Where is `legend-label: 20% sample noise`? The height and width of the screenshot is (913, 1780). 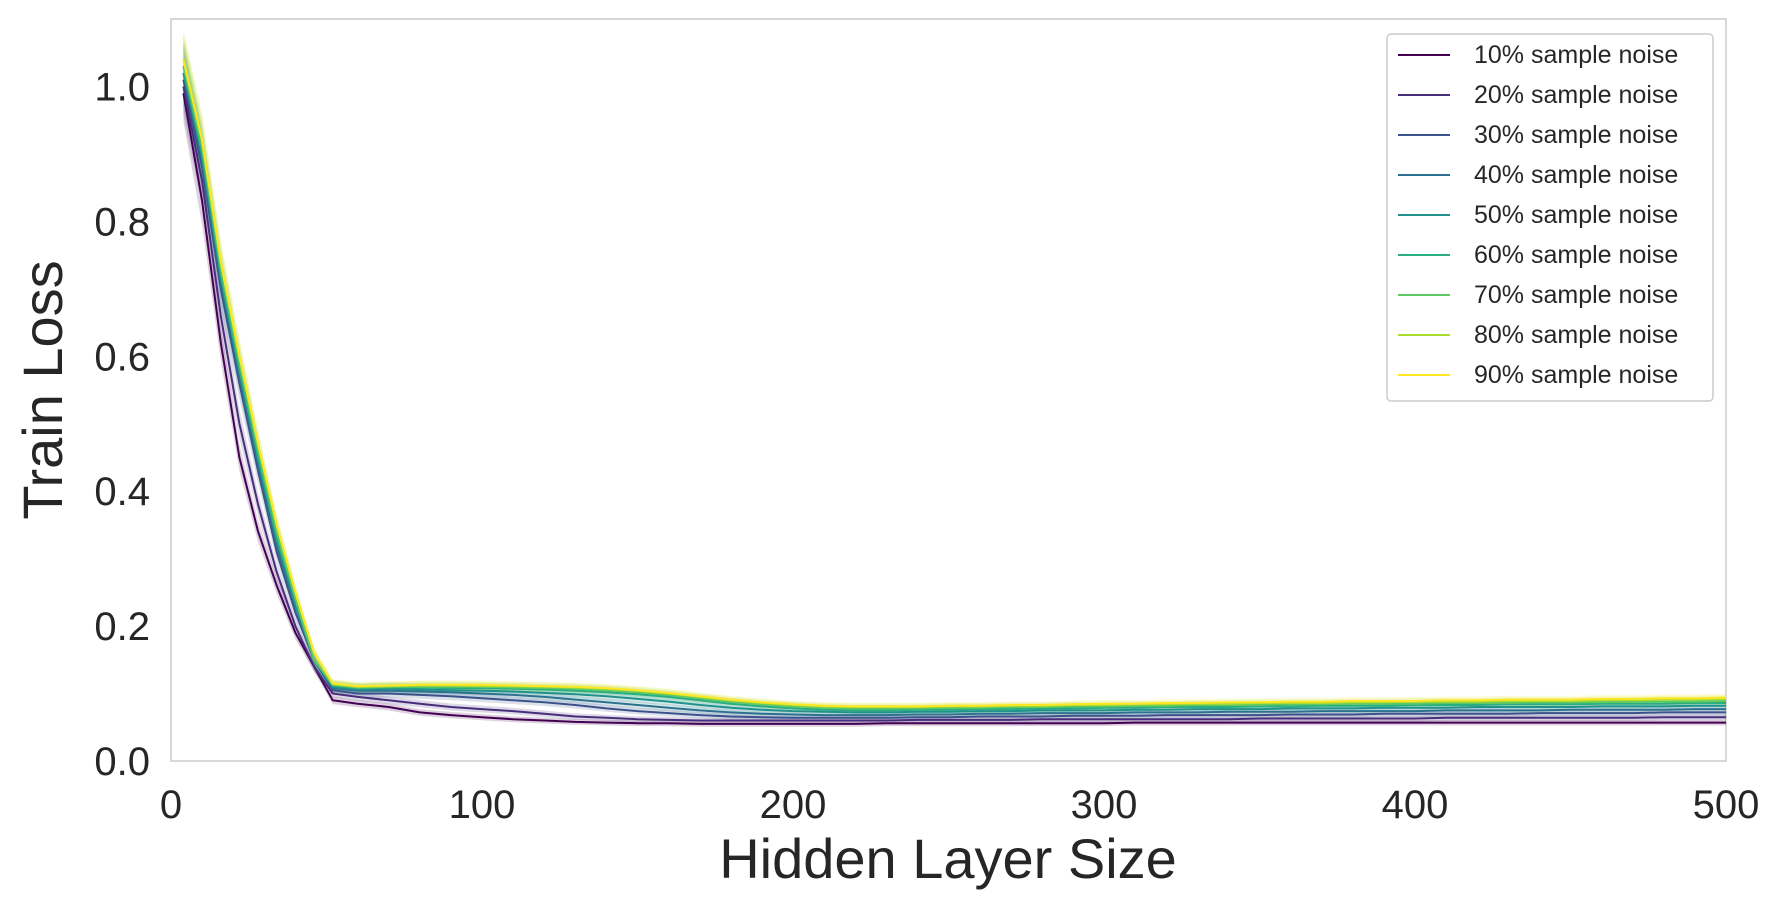 legend-label: 20% sample noise is located at coordinates (1576, 95).